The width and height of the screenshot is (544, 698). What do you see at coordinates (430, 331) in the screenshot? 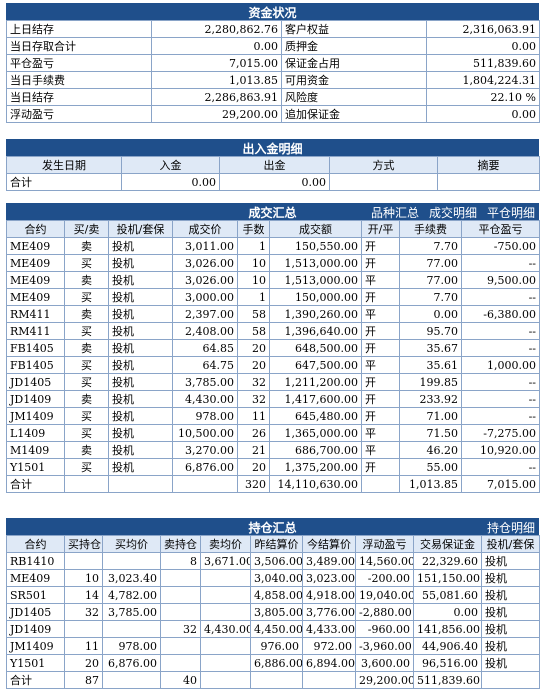
I see `table-cell: 95.70` at bounding box center [430, 331].